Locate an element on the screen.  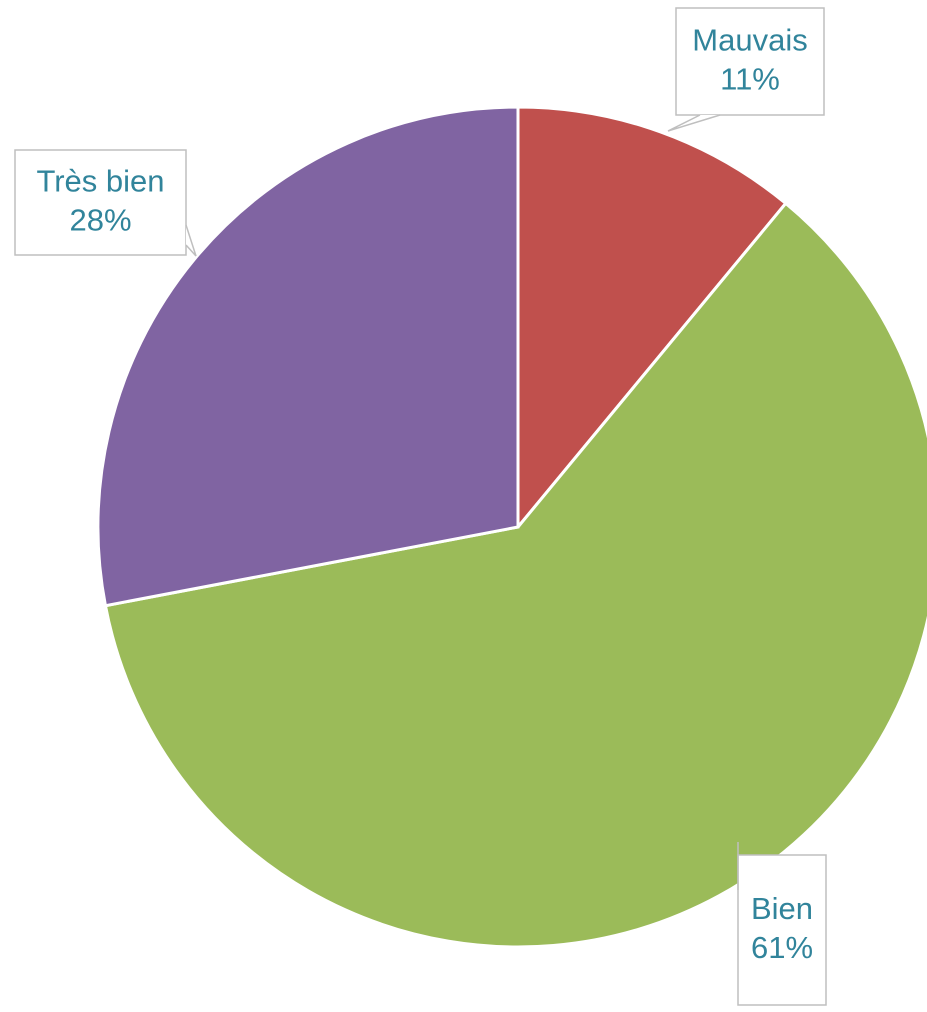
slice-label: Très bien is located at coordinates (100, 181).